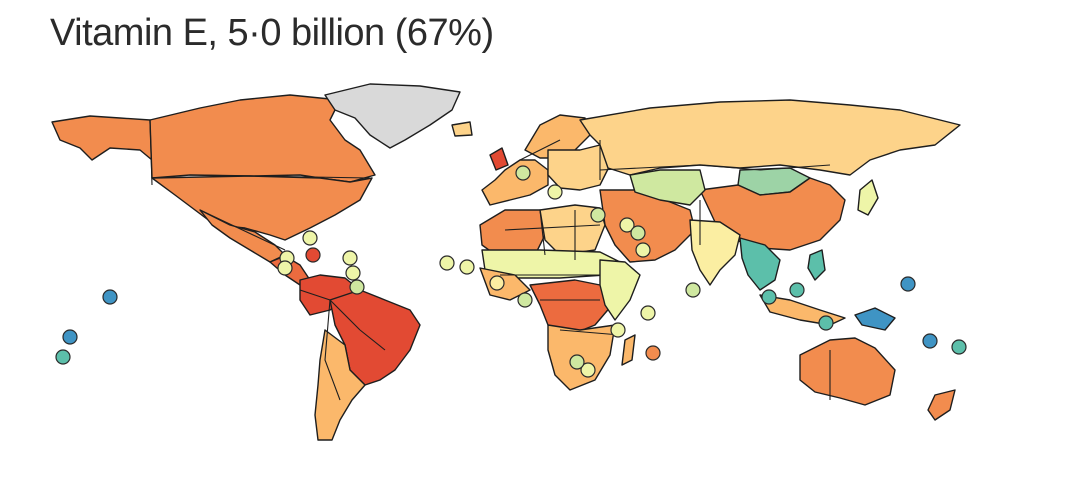 This screenshot has width=1080, height=494. What do you see at coordinates (648, 313) in the screenshot?
I see `island-marker-seychelles` at bounding box center [648, 313].